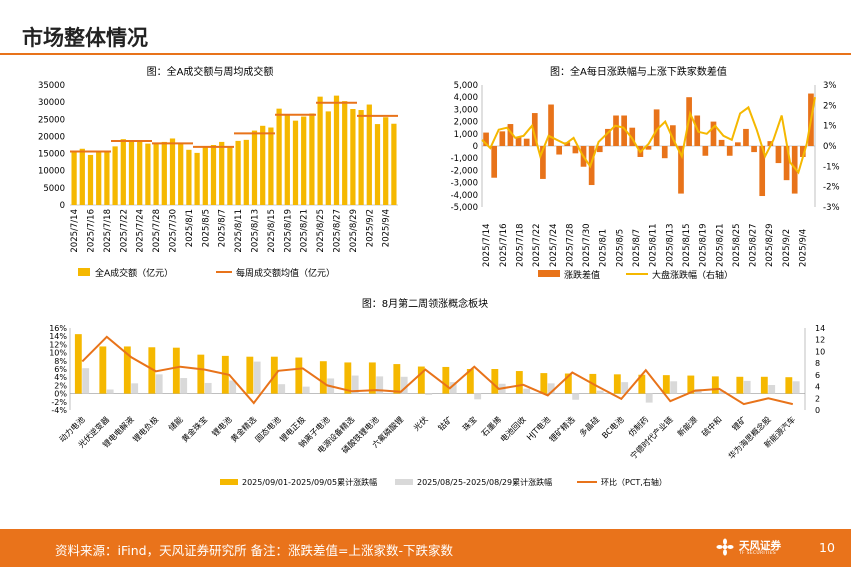 Image resolution: width=851 pixels, height=567 pixels. Describe the element at coordinates (60, 385) in the screenshot. I see `y-left-tick-label: 2%` at that location.